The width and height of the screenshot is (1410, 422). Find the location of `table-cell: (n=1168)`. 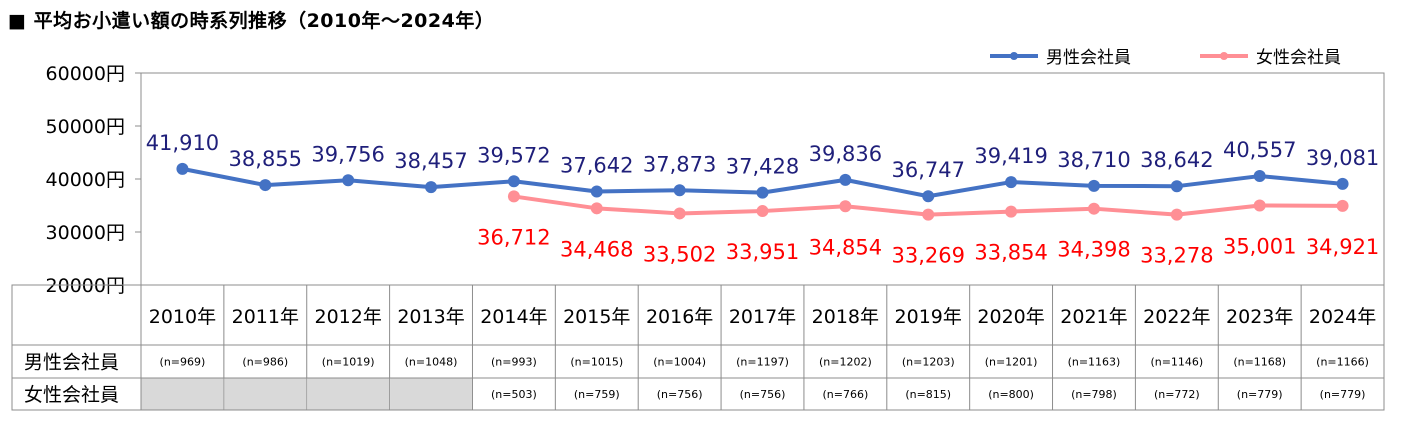

table-cell: (n=1168) is located at coordinates (1259, 362).